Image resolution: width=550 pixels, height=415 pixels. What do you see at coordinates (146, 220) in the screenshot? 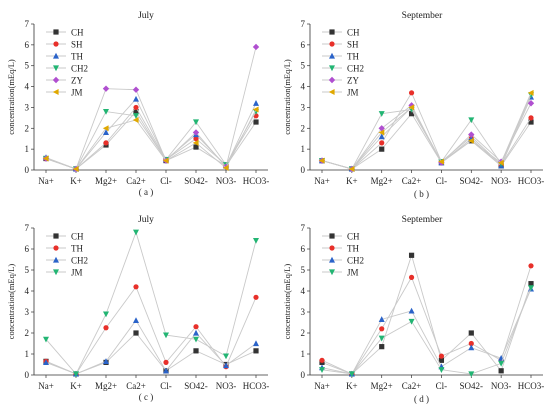
I see `chart-title: July` at bounding box center [146, 220].